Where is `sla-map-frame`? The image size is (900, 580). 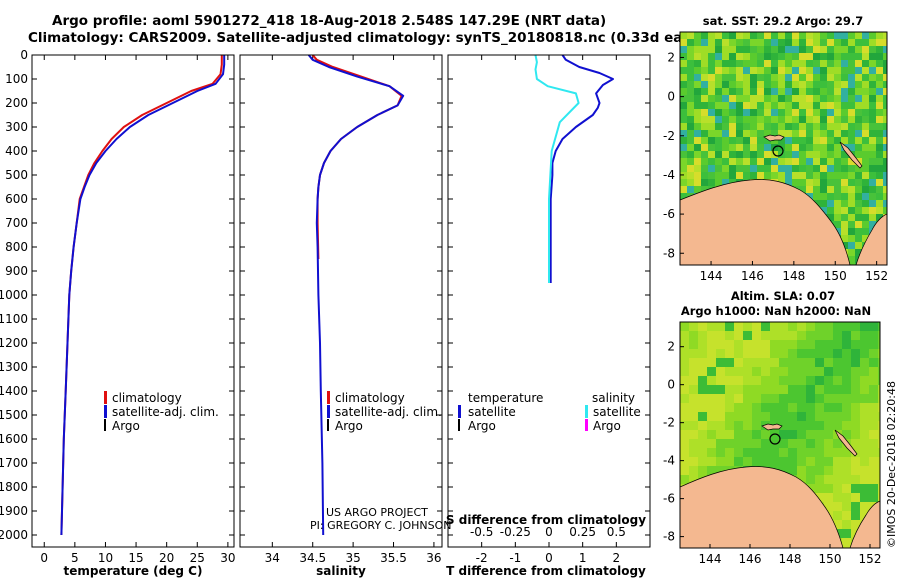 sla-map-frame is located at coordinates (780, 435).